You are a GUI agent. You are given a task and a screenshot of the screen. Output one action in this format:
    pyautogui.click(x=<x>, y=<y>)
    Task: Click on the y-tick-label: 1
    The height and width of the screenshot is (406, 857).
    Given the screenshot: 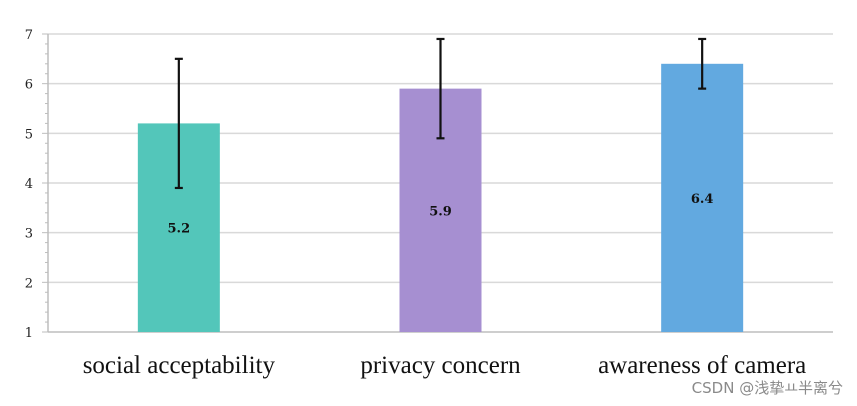 What is the action you would take?
    pyautogui.click(x=29, y=333)
    